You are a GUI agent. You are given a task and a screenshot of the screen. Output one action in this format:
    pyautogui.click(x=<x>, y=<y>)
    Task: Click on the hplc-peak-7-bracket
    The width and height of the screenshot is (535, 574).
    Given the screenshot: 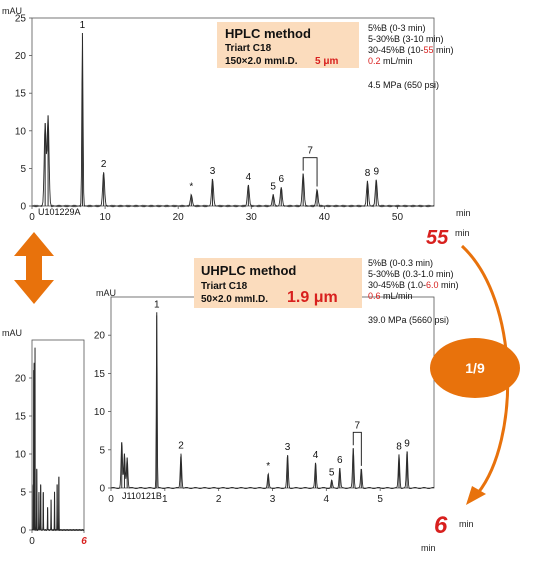 What is the action you would take?
    pyautogui.click(x=310, y=172)
    